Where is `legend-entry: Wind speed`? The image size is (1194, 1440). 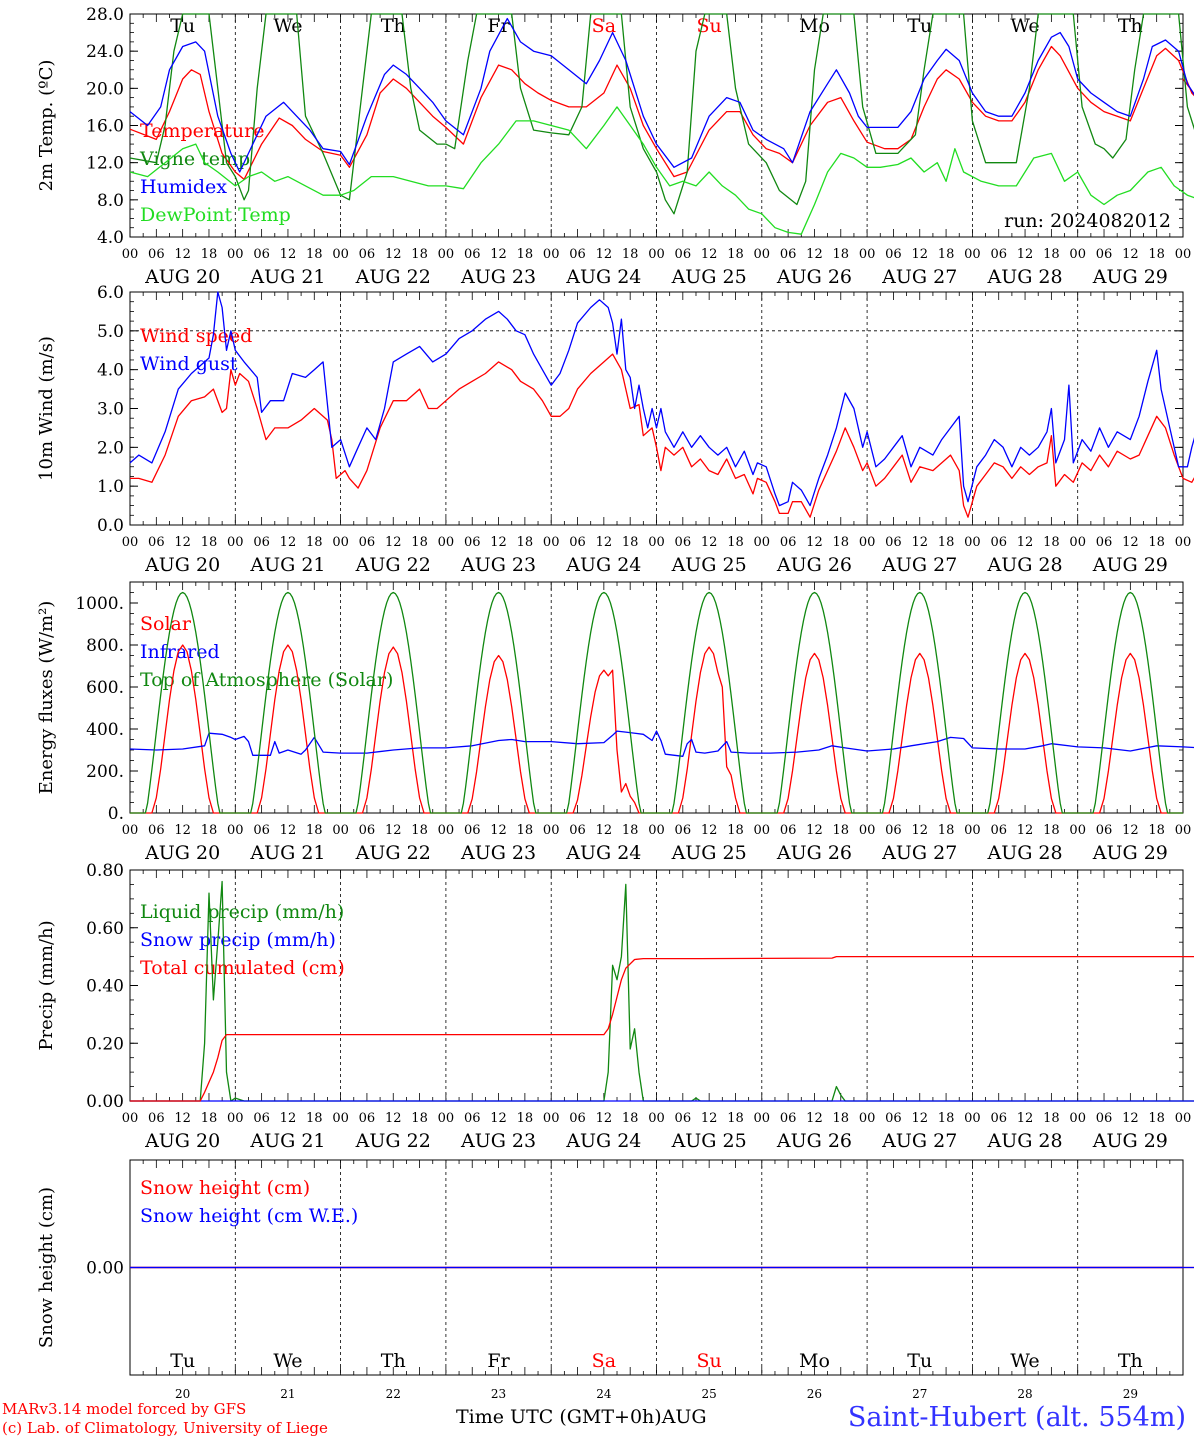
legend-entry: Wind speed is located at coordinates (196, 336).